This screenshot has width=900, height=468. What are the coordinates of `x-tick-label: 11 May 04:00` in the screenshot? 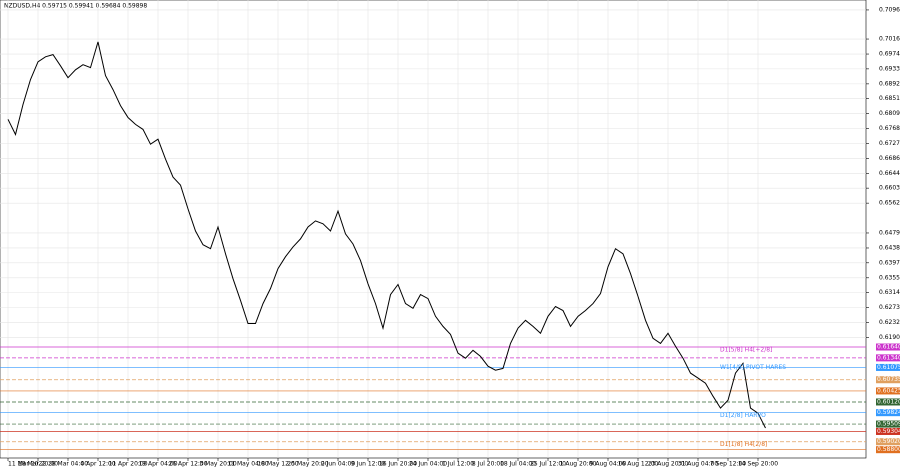 It's located at (247, 464).